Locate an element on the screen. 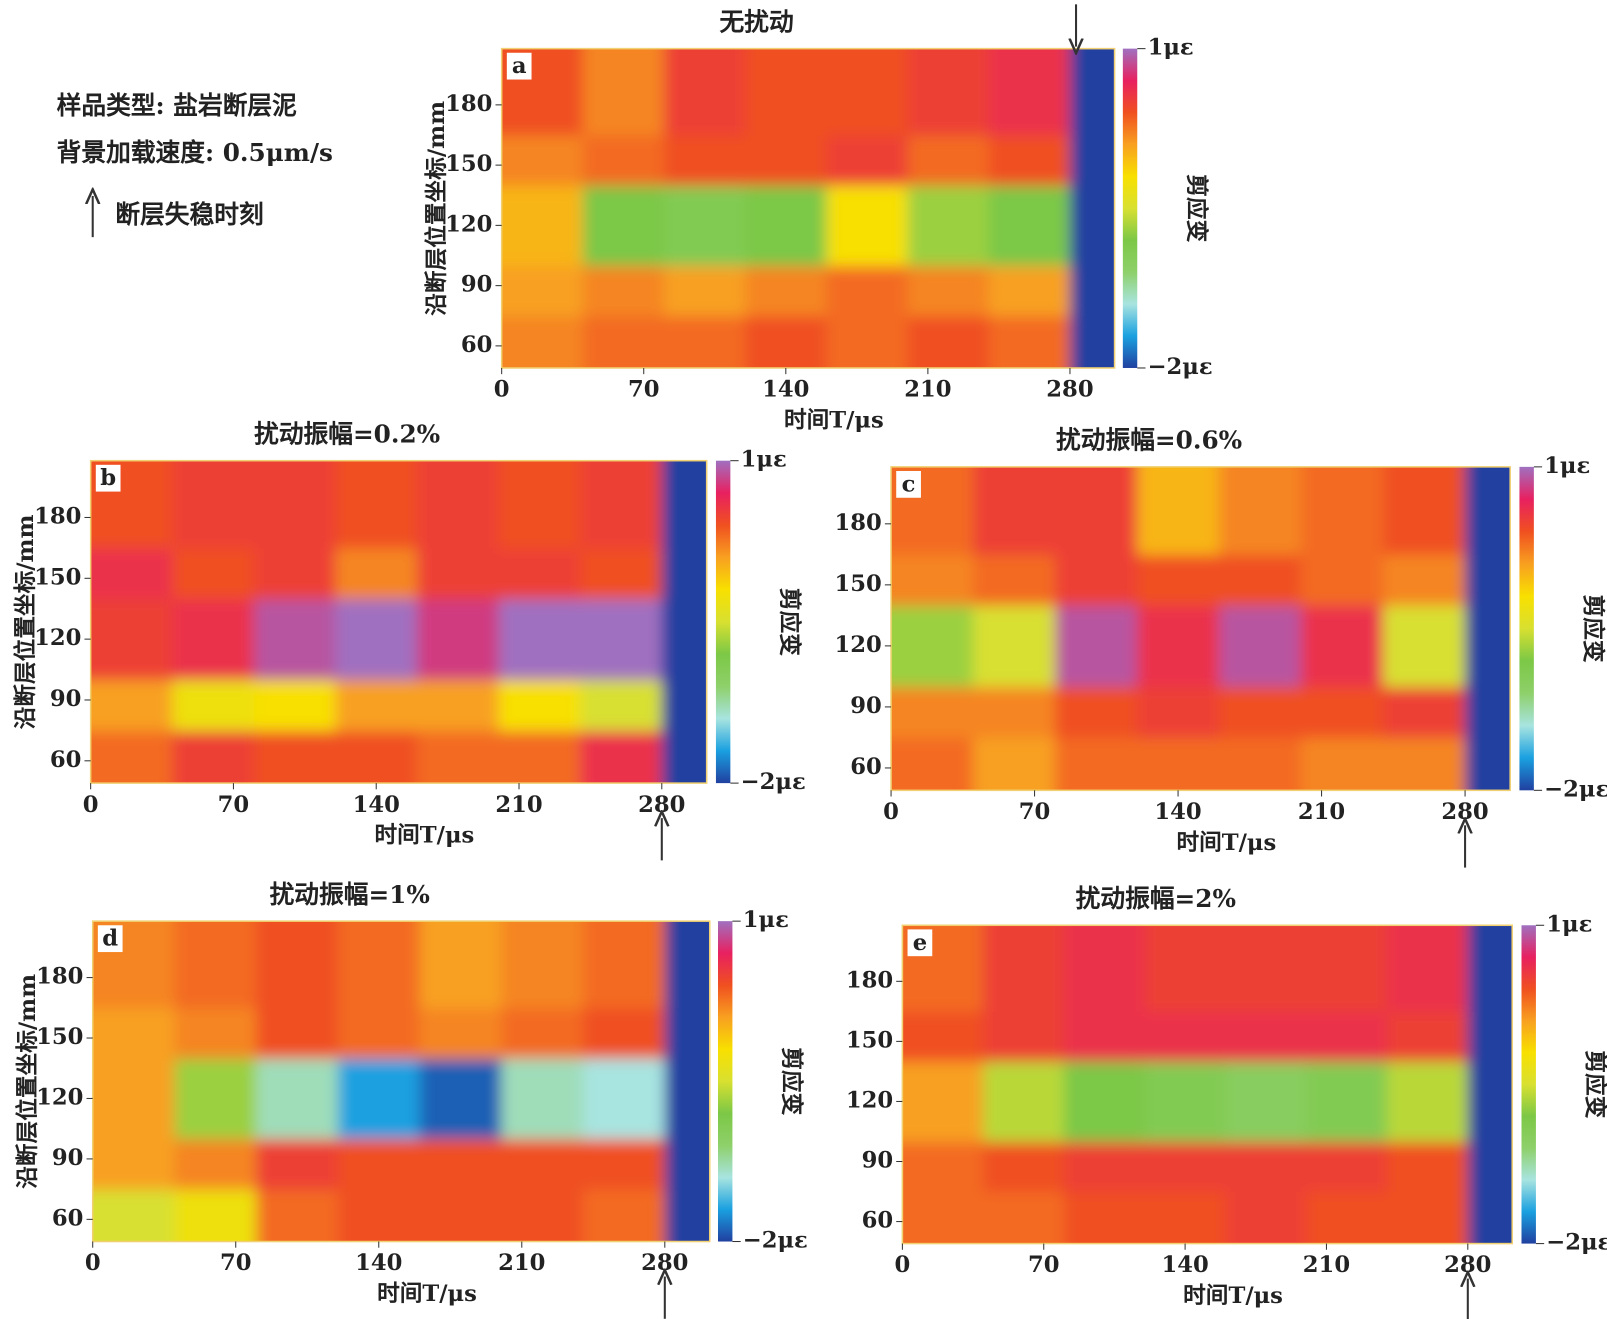 The height and width of the screenshot is (1319, 1607). panel-title: 扰动振幅=0.6% is located at coordinates (1149, 440).